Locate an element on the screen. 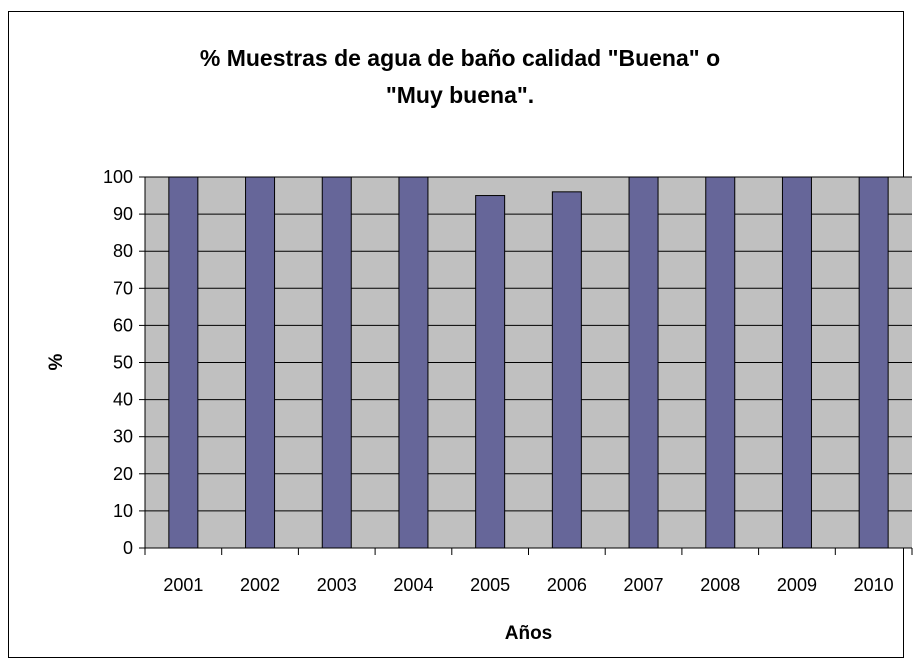  x-axis-title: Años is located at coordinates (529, 633).